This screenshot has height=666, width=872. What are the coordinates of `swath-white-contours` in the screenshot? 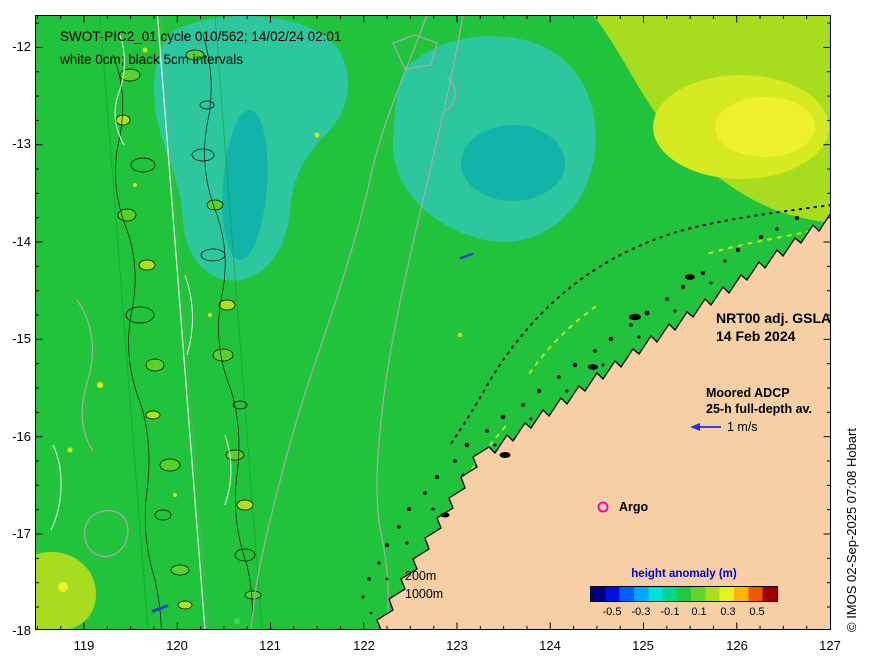 It's located at (173, 270).